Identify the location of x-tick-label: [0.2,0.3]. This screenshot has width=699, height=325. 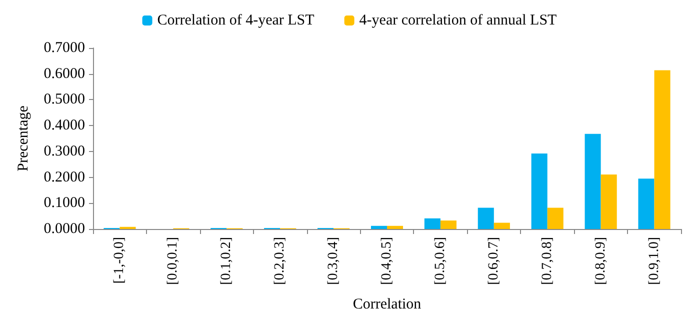
(280, 261).